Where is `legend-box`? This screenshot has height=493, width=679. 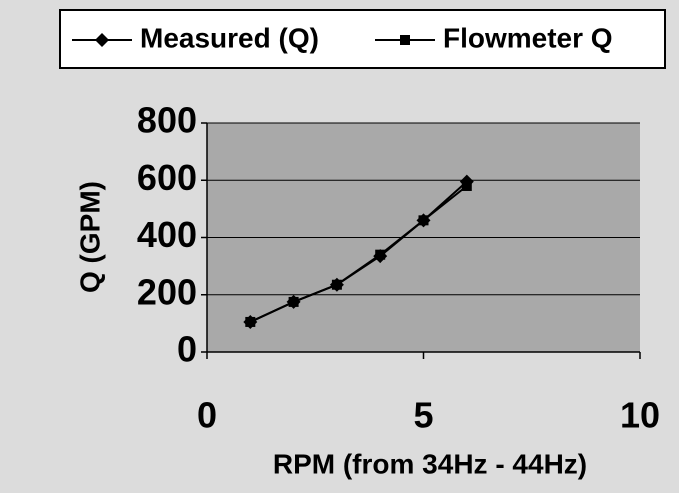
legend-box is located at coordinates (362, 39).